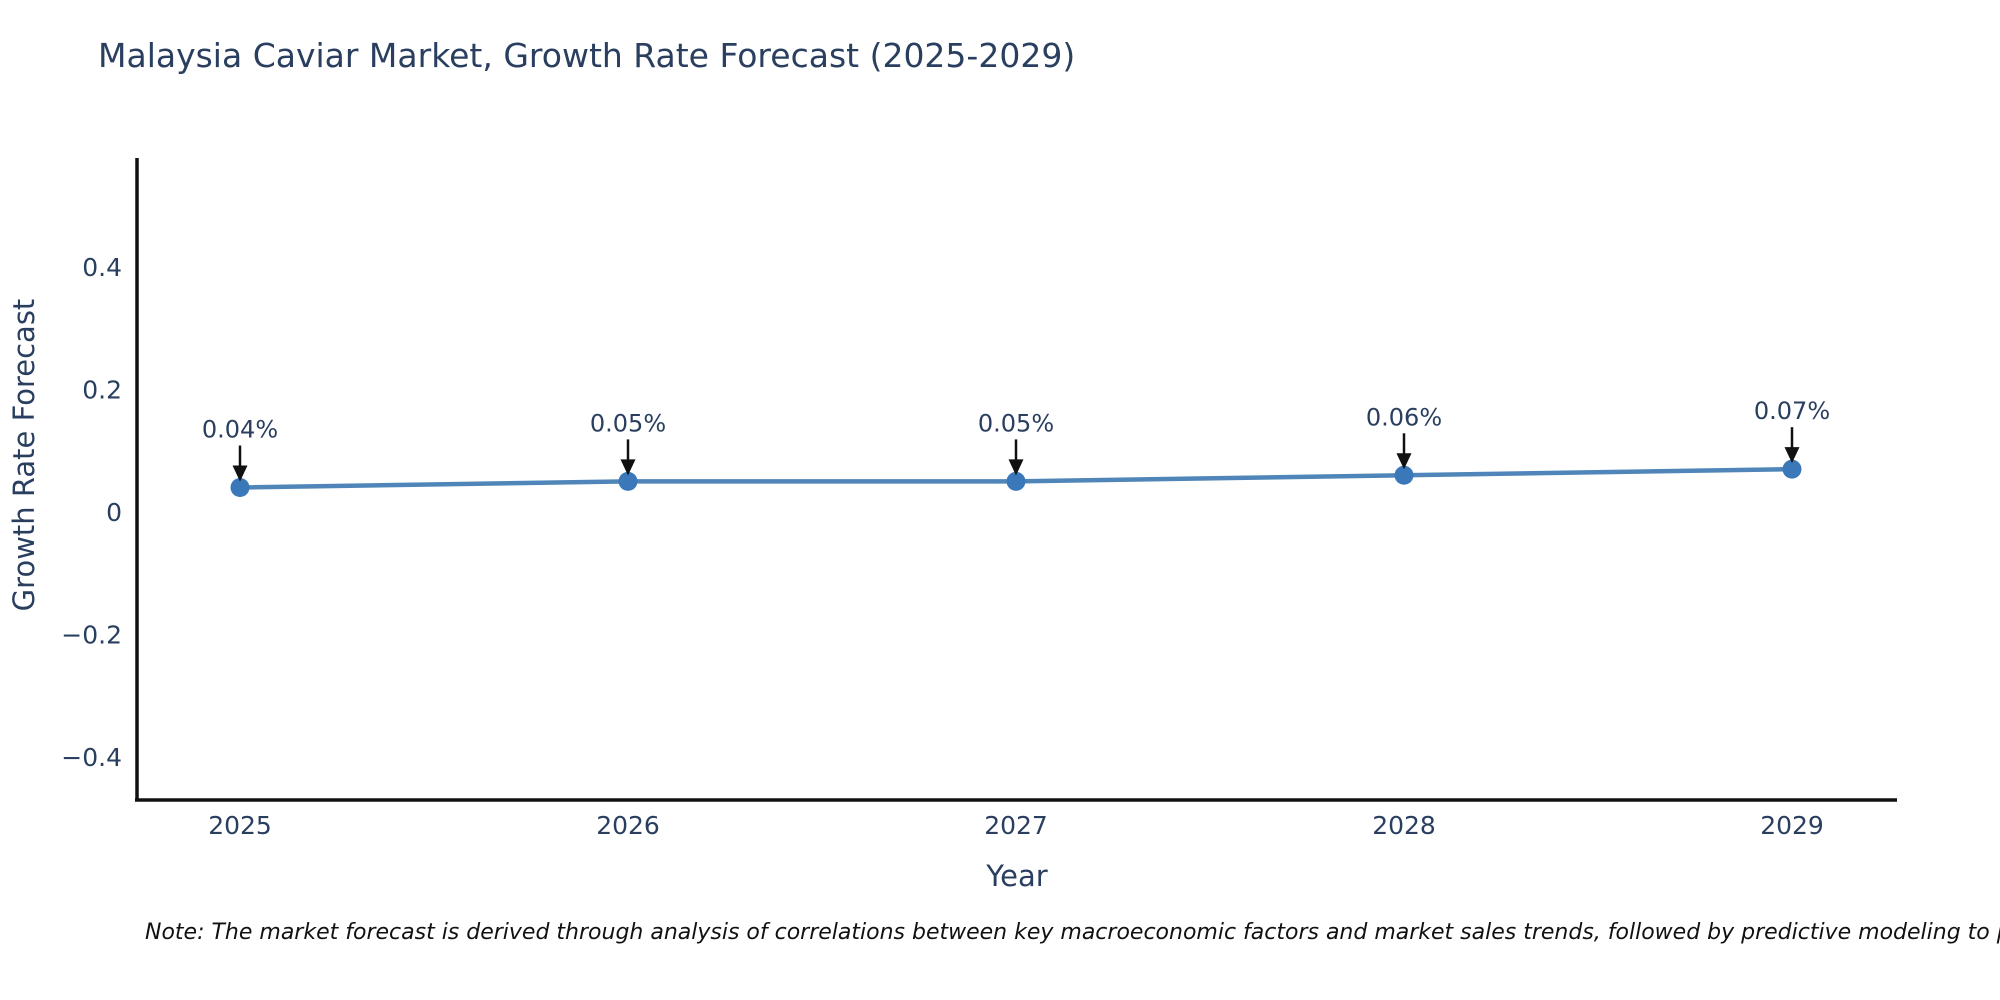 This screenshot has width=2000, height=1000. I want to click on x-tick-label: 2025, so click(240, 825).